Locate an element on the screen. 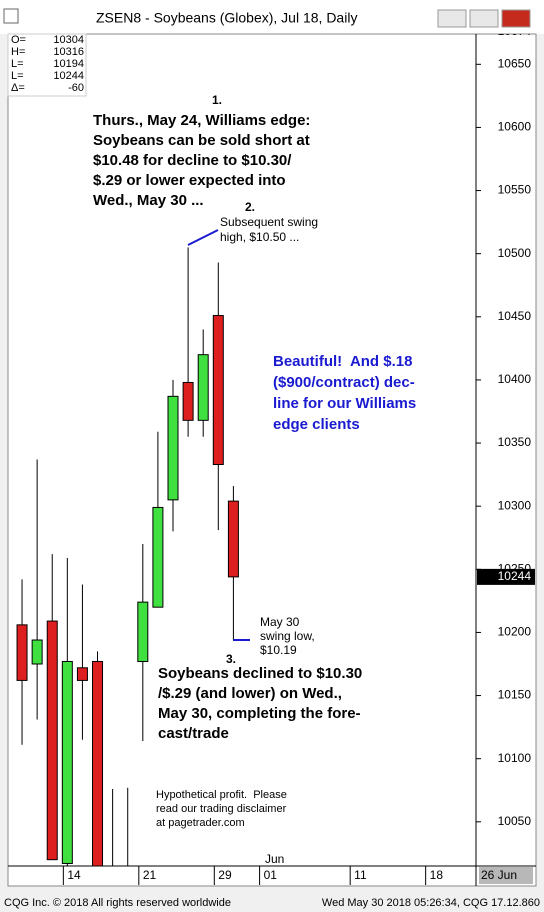 The width and height of the screenshot is (544, 912). app-icon is located at coordinates (11, 16).